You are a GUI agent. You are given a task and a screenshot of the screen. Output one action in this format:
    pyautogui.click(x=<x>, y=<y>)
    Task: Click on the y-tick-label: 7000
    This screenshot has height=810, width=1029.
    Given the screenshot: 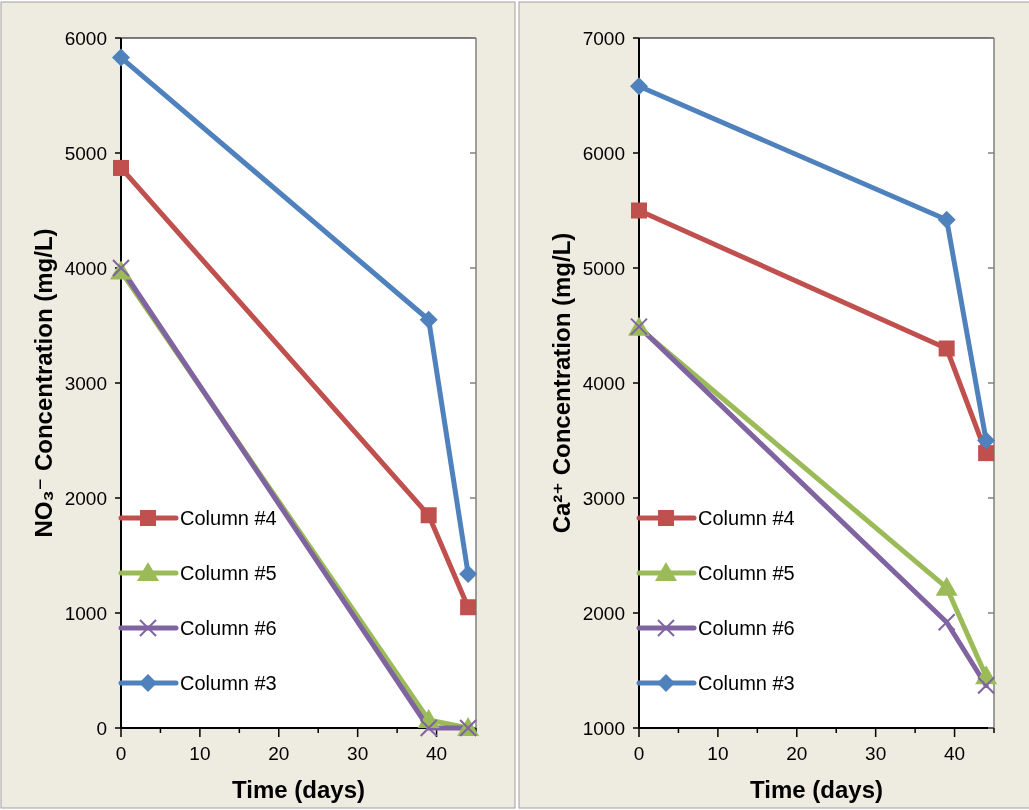 What is the action you would take?
    pyautogui.click(x=603, y=38)
    